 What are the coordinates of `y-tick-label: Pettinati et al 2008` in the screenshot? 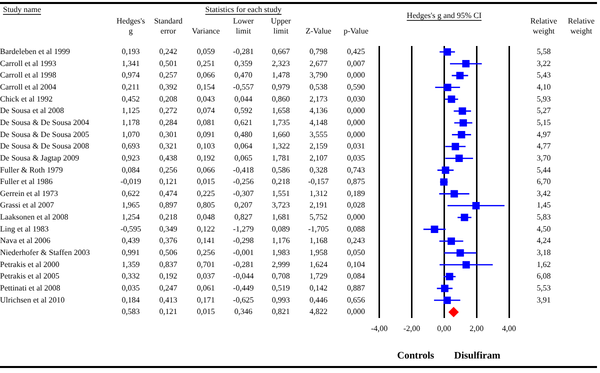 It's located at (30, 288).